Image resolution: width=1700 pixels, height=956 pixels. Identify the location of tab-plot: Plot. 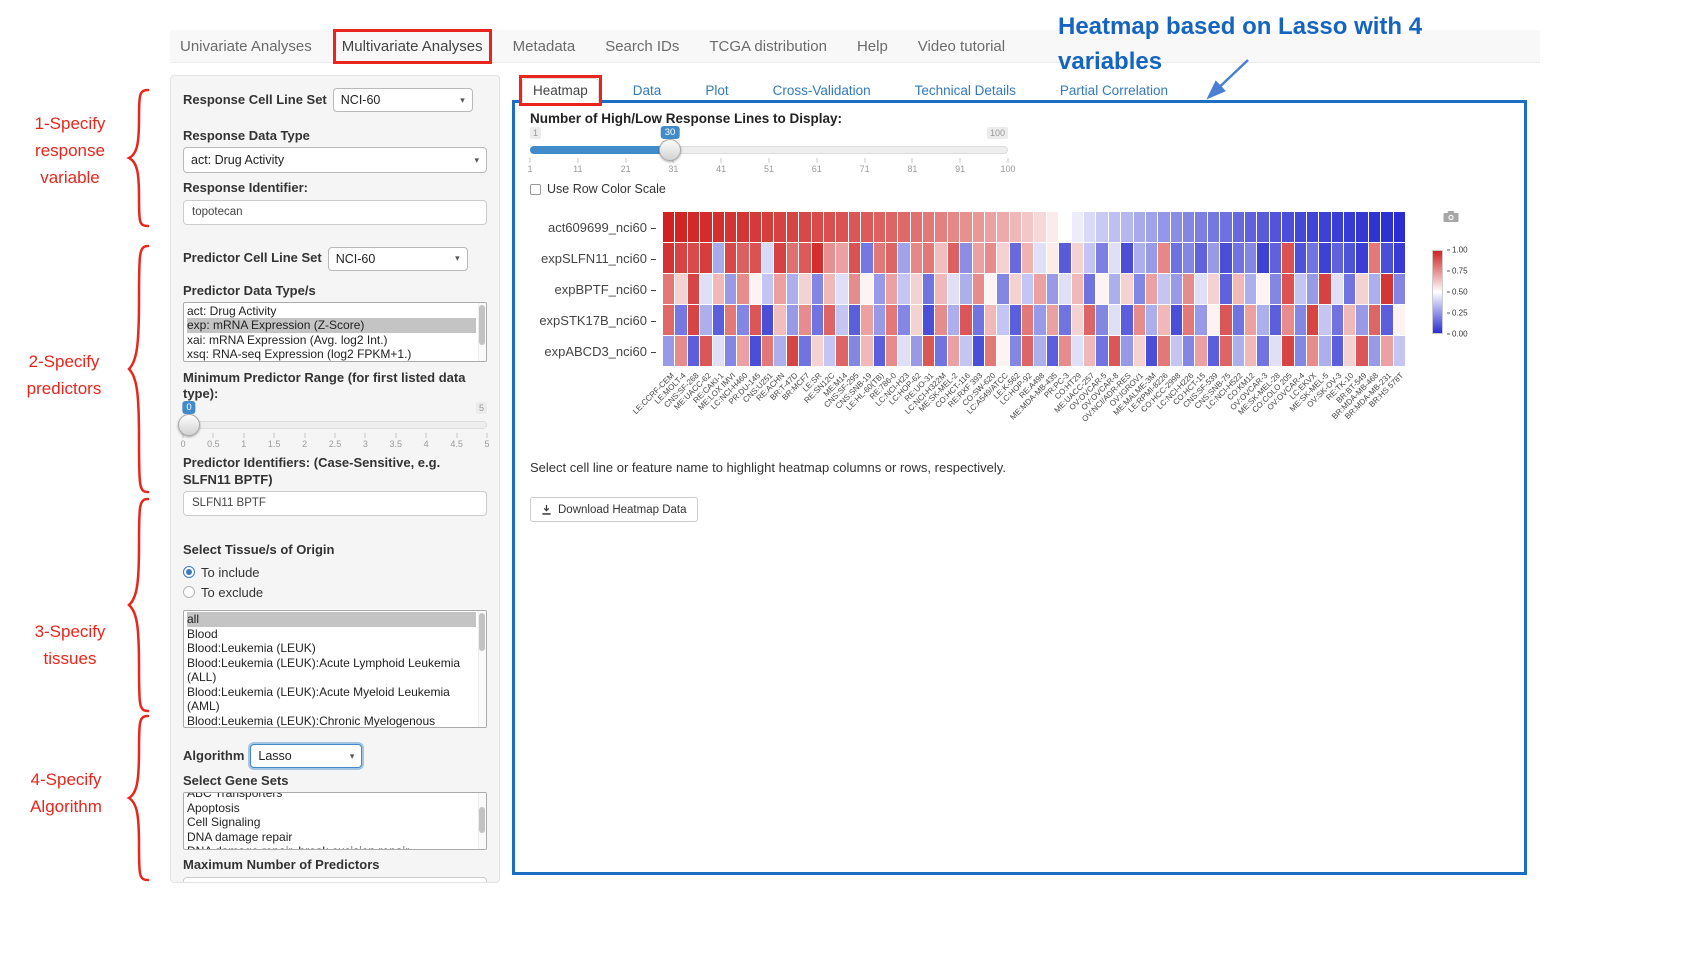
(717, 90).